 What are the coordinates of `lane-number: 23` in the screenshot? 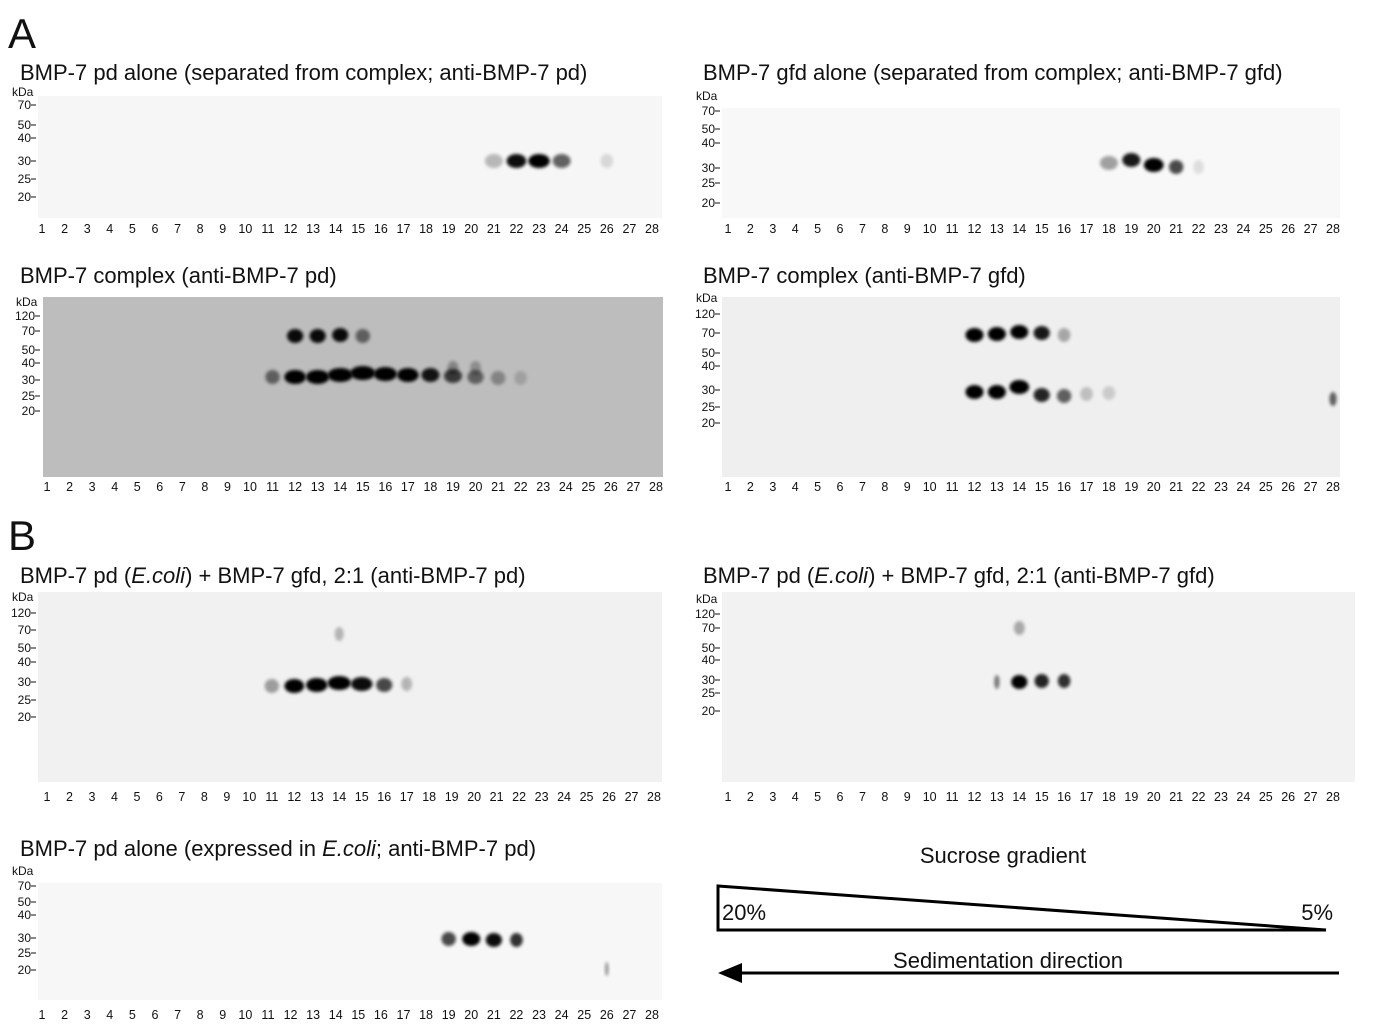 It's located at (542, 797).